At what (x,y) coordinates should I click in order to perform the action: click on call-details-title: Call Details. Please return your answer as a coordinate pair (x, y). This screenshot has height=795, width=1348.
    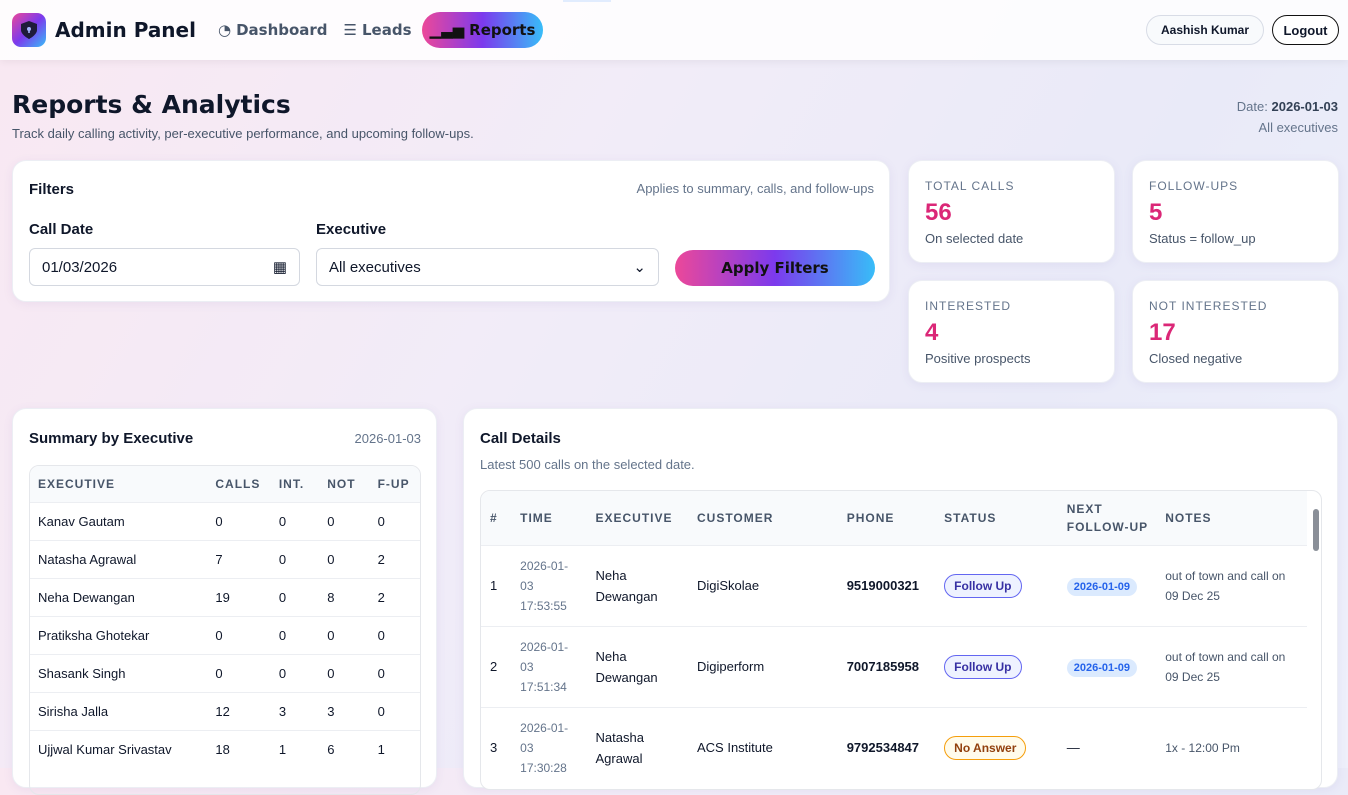
    Looking at the image, I should click on (520, 438).